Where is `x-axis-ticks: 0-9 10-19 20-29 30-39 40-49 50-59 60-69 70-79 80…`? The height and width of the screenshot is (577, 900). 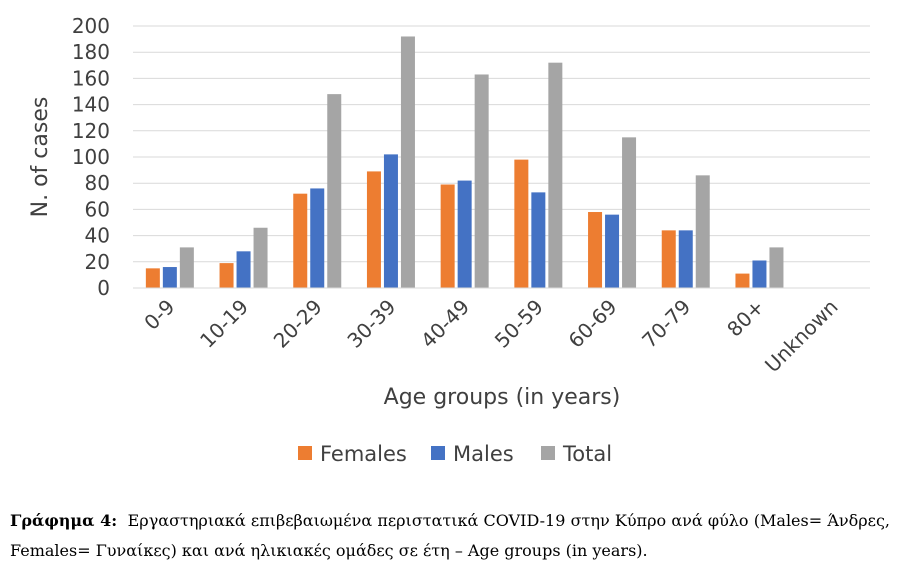 x-axis-ticks: 0-9 10-19 20-29 30-39 40-49 50-59 60-69 70-79 80… is located at coordinates (490, 336).